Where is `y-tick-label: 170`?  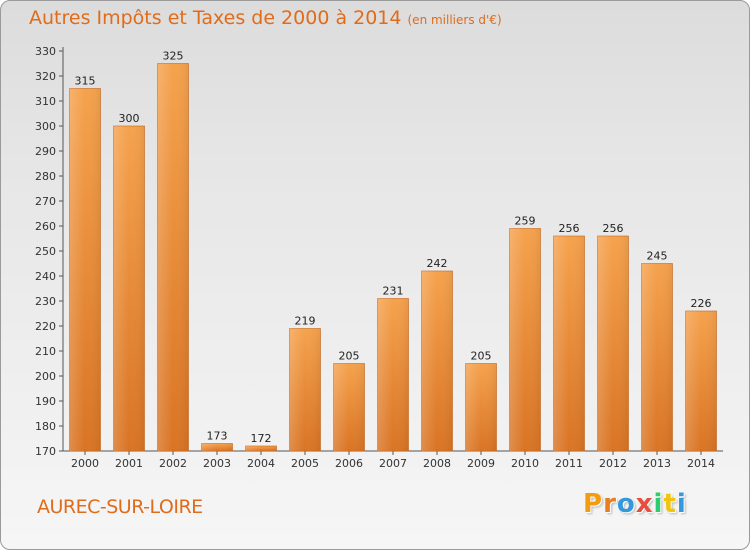 y-tick-label: 170 is located at coordinates (45, 451).